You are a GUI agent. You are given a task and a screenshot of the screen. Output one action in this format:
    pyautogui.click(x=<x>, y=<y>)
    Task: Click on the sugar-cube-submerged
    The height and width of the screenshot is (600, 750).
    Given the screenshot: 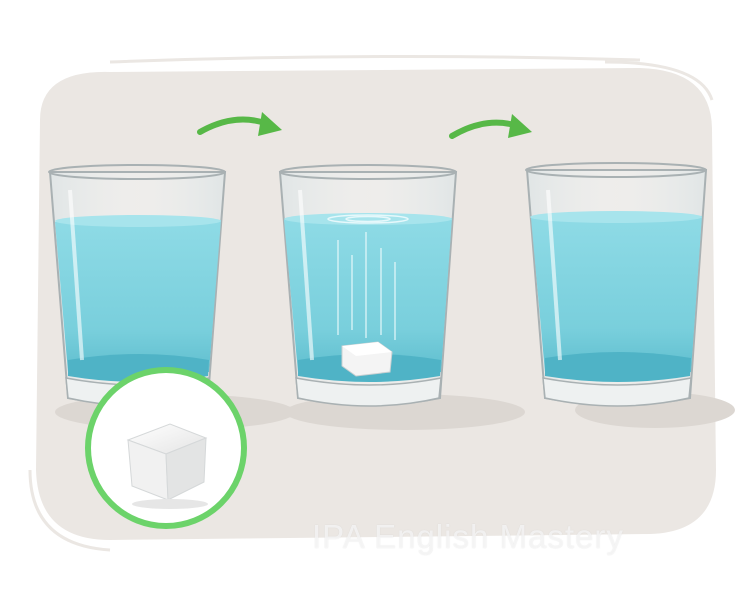 What is the action you would take?
    pyautogui.click(x=367, y=359)
    